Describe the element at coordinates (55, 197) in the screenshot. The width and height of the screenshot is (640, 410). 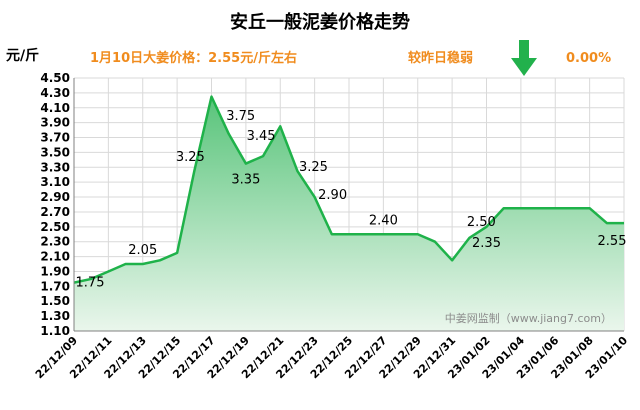
I see `y-tick-label: 2.90` at that location.